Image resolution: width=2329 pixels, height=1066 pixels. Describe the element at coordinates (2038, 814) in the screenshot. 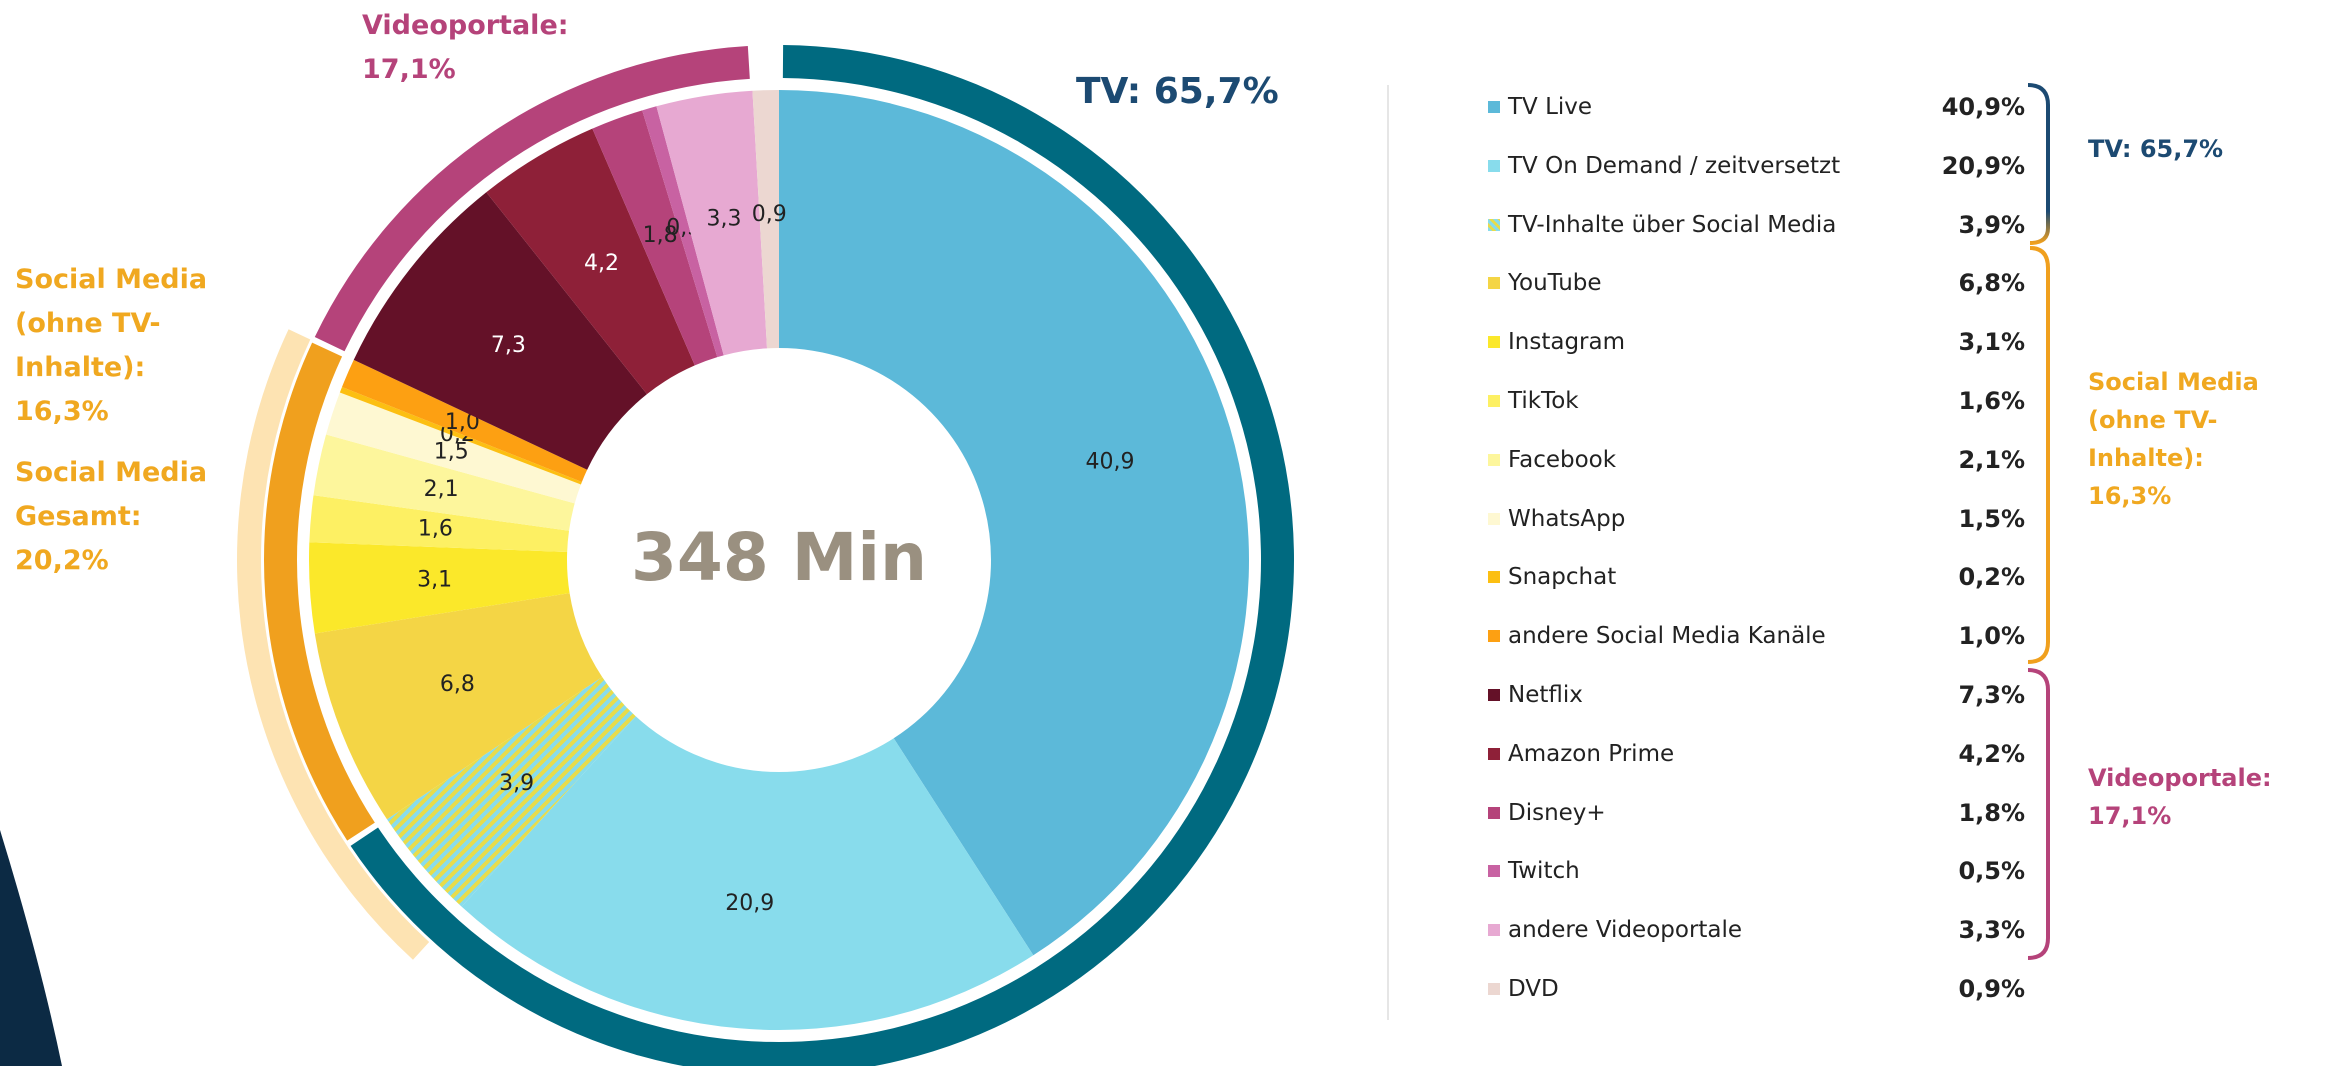

I see `bracket-video` at that location.